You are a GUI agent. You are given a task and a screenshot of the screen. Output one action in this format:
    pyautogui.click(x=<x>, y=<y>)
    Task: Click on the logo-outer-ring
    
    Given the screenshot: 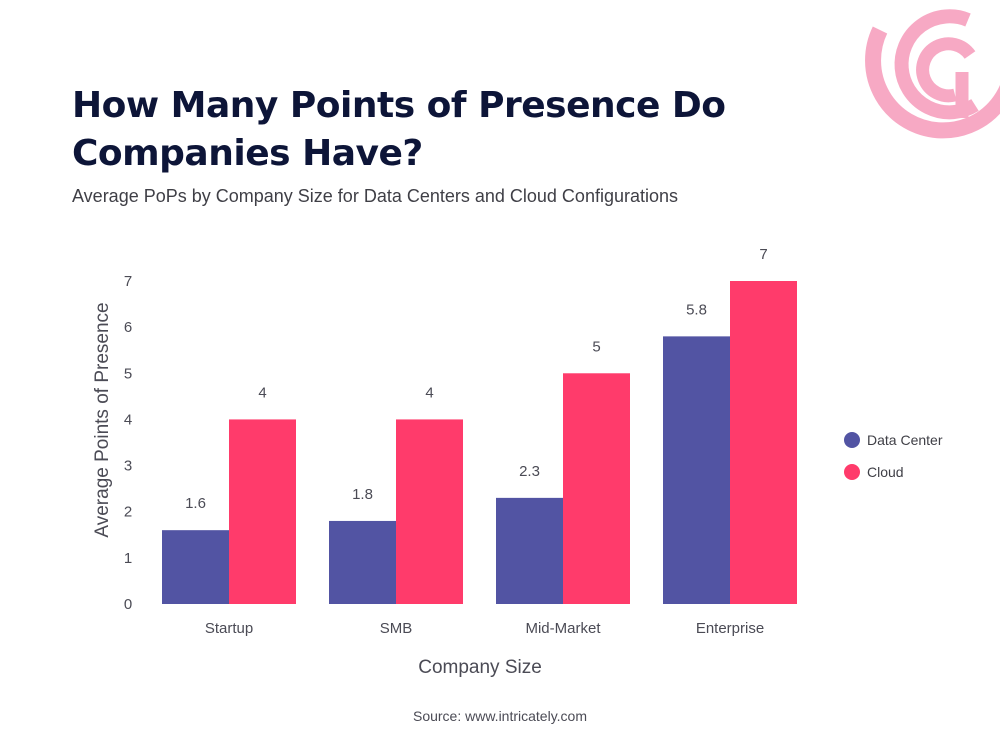 What is the action you would take?
    pyautogui.click(x=932, y=82)
    